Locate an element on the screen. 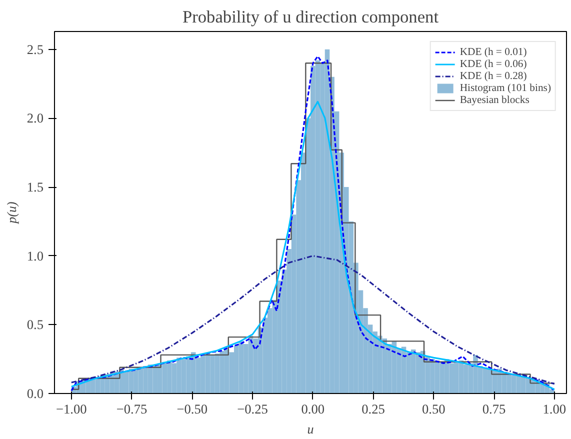 Image resolution: width=571 pixels, height=439 pixels. x-axis-title: u is located at coordinates (310, 429).